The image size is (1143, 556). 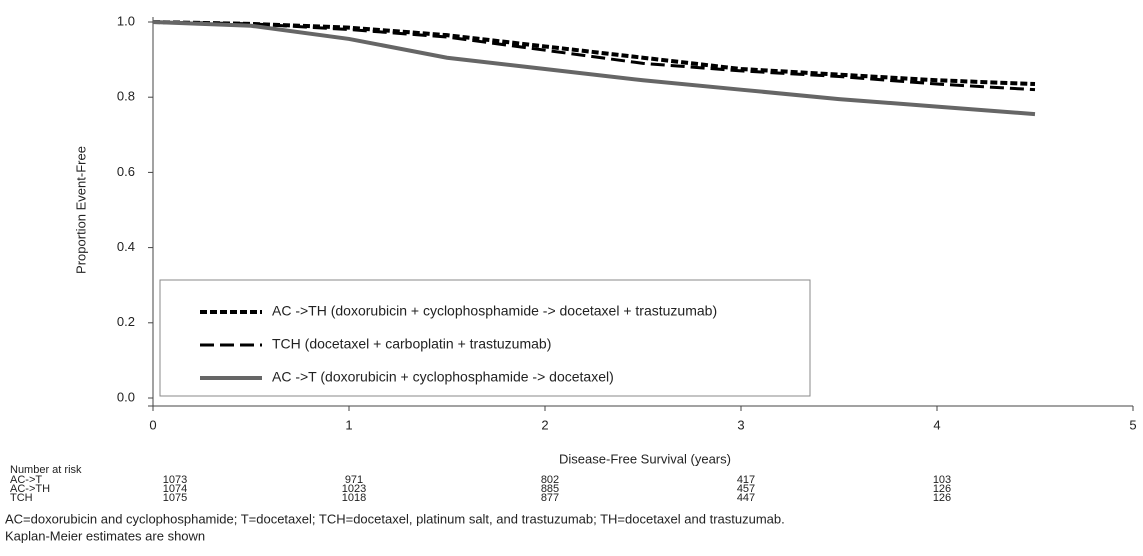 What do you see at coordinates (645, 458) in the screenshot?
I see `x-axis-label: Disease-Free Survival (years)` at bounding box center [645, 458].